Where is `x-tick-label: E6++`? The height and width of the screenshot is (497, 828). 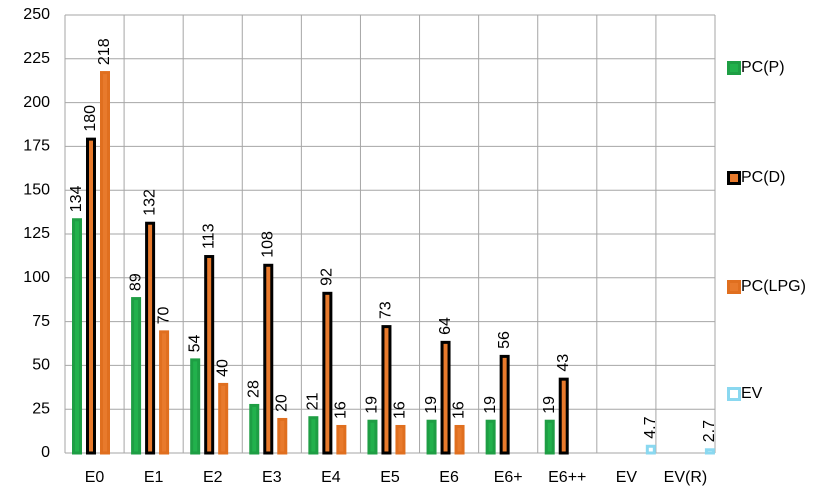 x-tick-label: E6++ is located at coordinates (567, 477).